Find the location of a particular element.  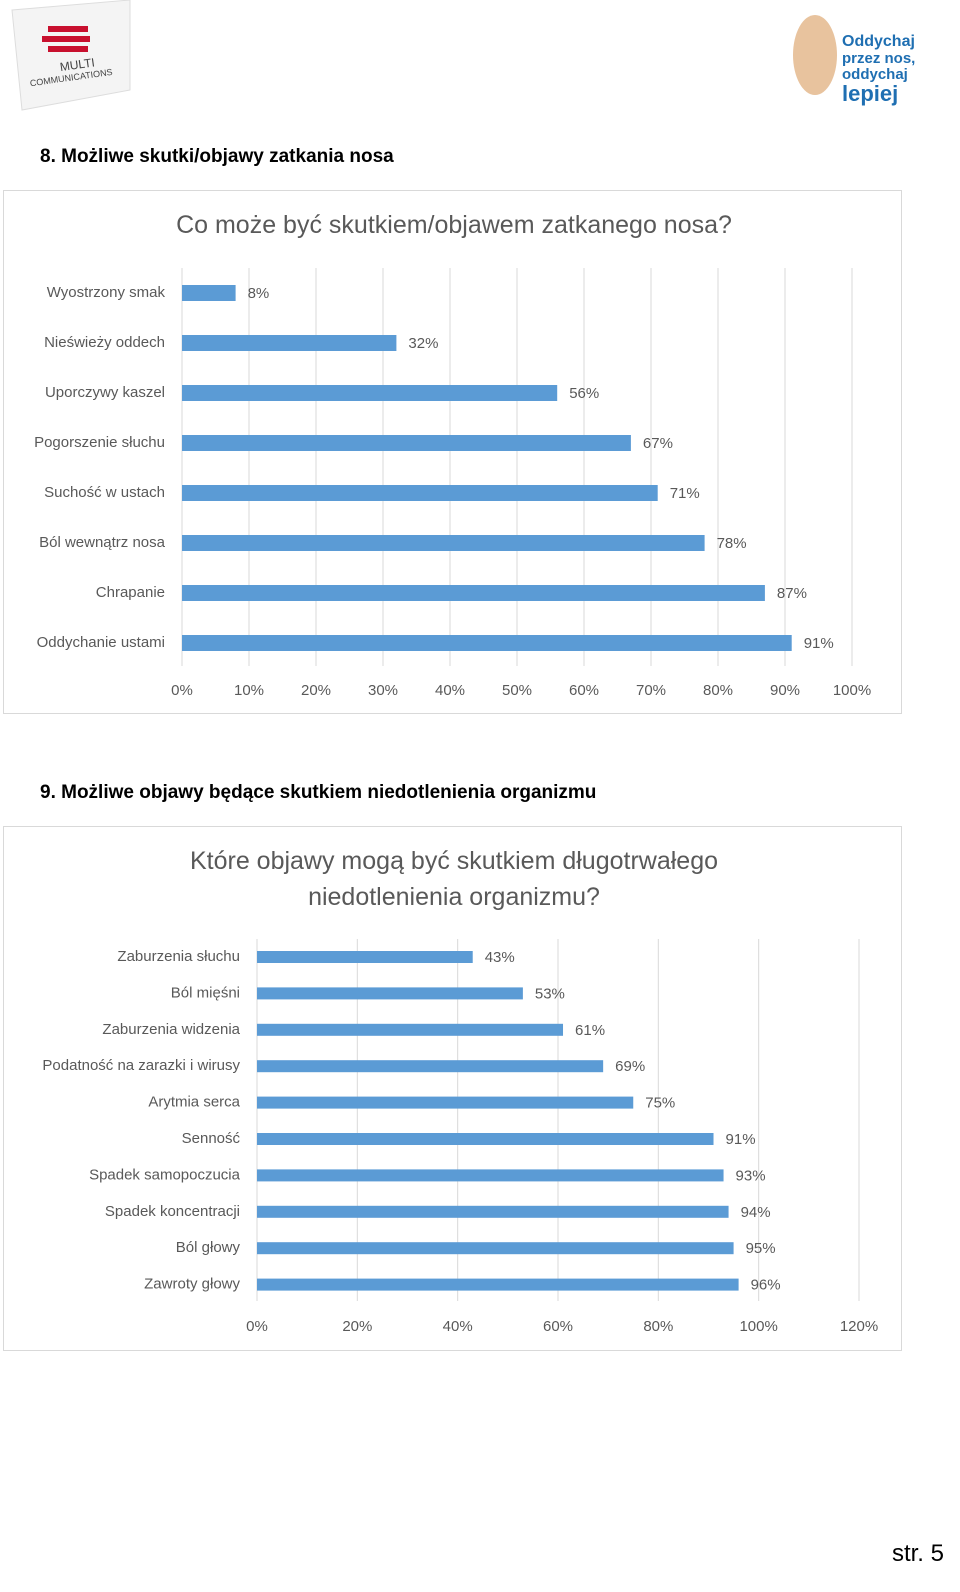

data-label: 69% is located at coordinates (630, 1066).